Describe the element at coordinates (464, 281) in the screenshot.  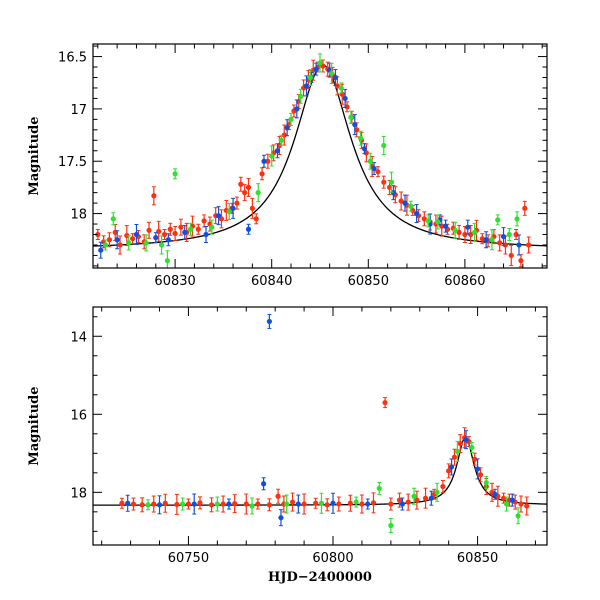
I see `x-tick-label: 60860` at that location.